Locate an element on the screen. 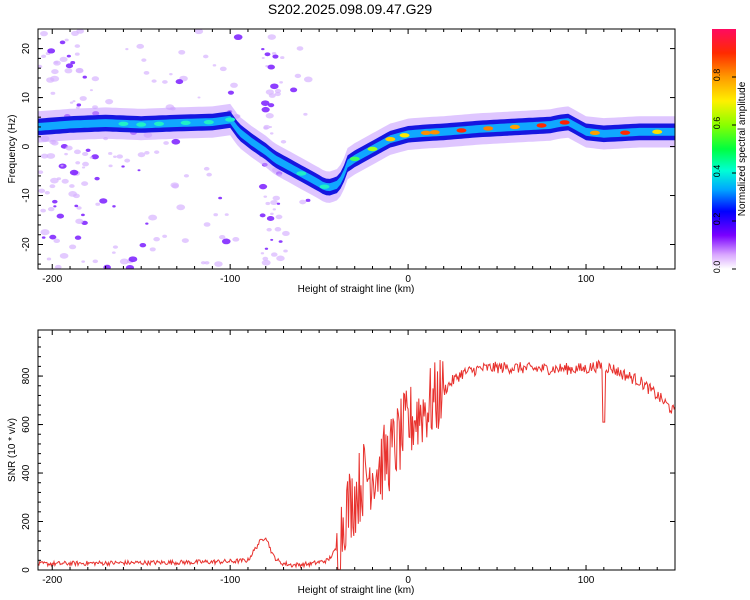 Image resolution: width=750 pixels, height=600 pixels. figure-title: S202.2025.098.09.47.G29 is located at coordinates (350, 9).